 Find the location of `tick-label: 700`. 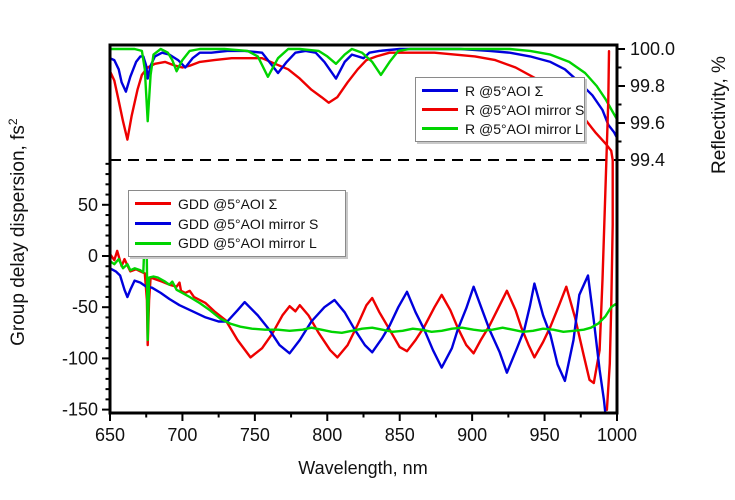

tick-label: 700 is located at coordinates (182, 435).